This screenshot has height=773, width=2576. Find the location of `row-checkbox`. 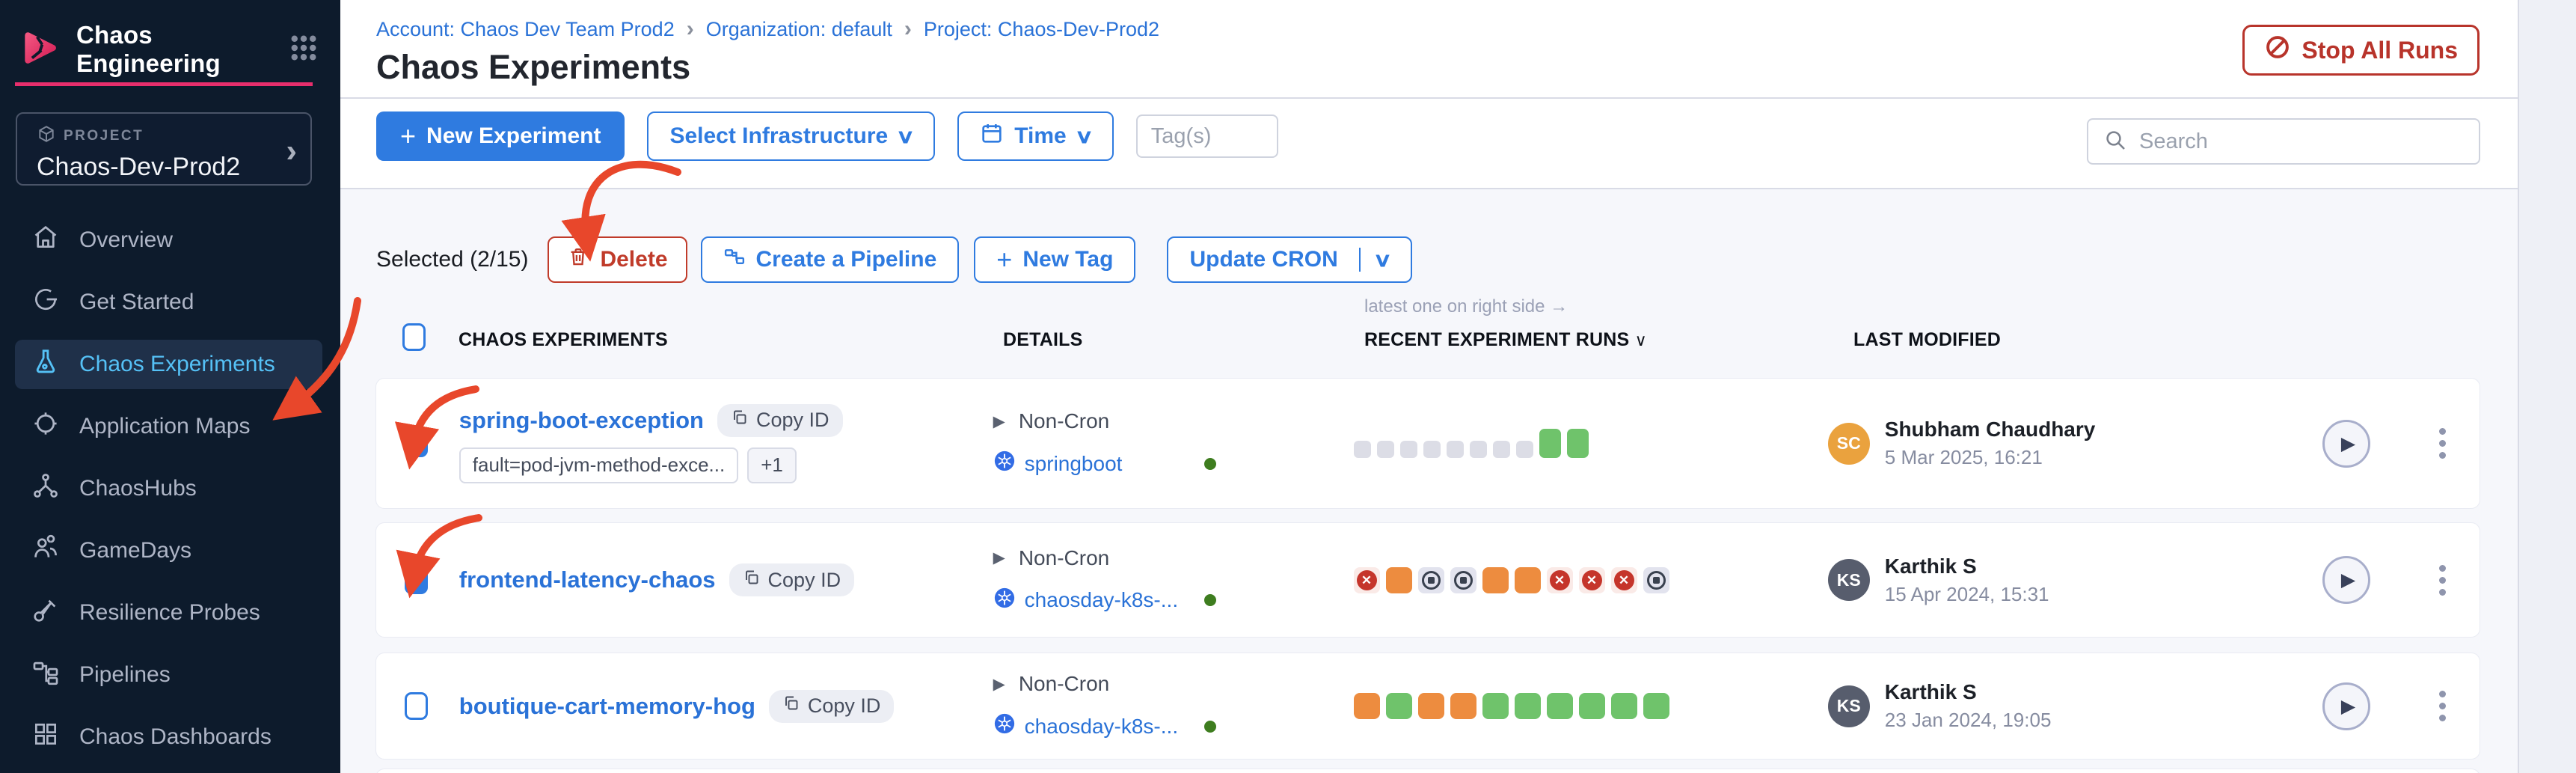

row-checkbox is located at coordinates (416, 706).